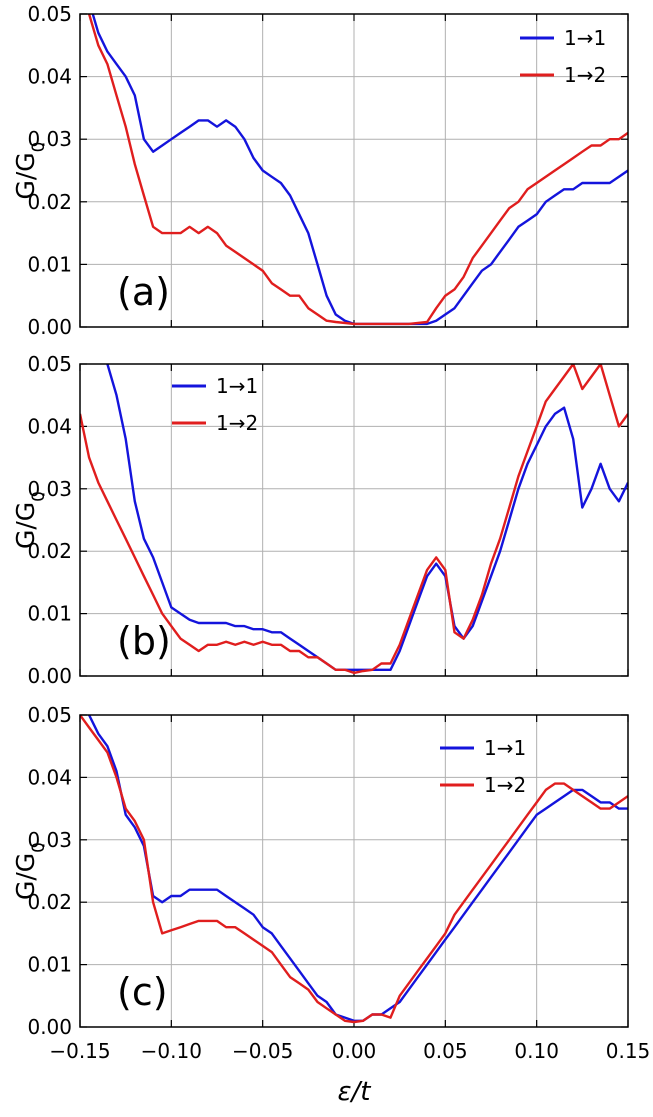  What do you see at coordinates (354, 1092) in the screenshot?
I see `x-axis-label: ε/t` at bounding box center [354, 1092].